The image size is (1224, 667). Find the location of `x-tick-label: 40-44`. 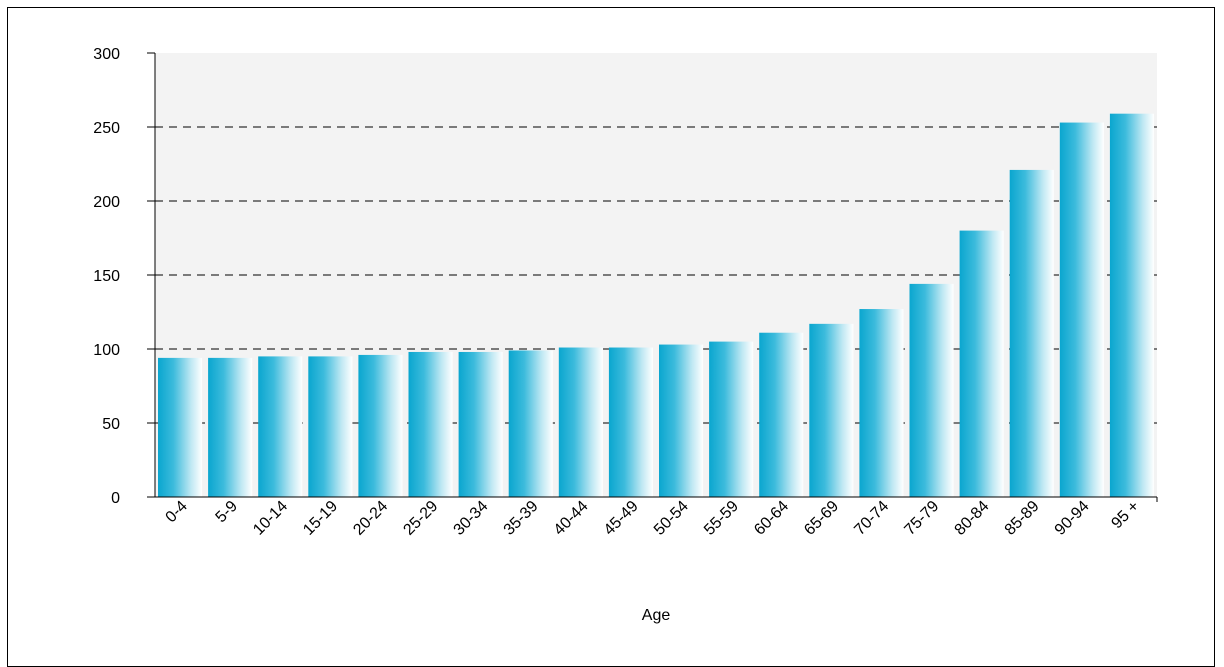

x-tick-label: 40-44 is located at coordinates (571, 518).